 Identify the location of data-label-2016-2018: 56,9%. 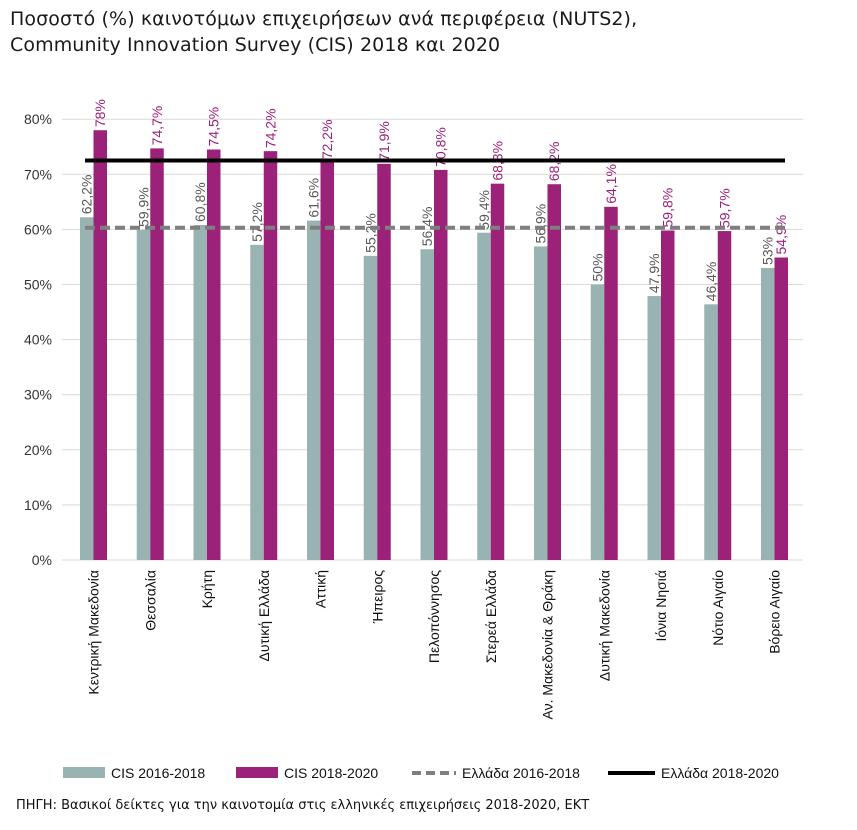
(541, 224).